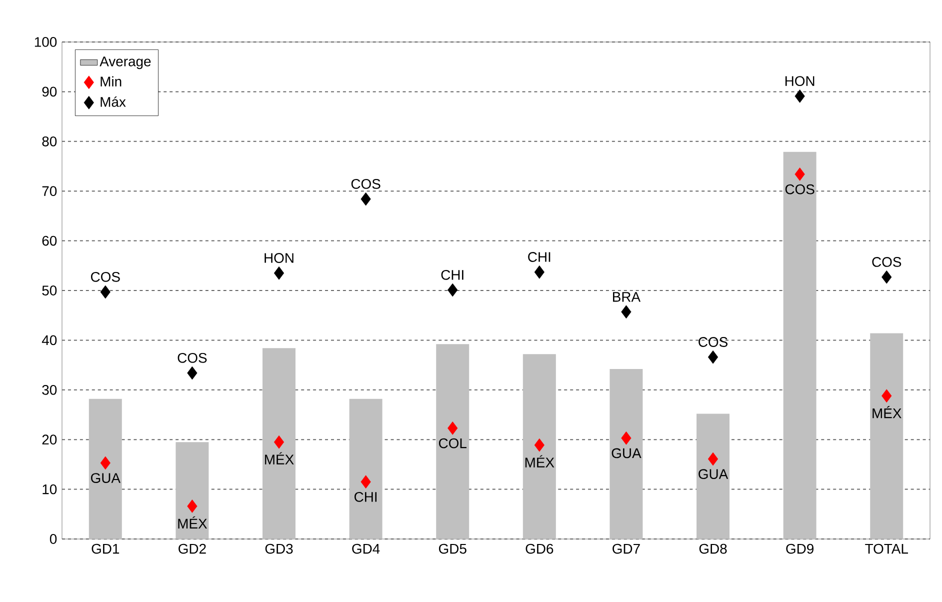 The height and width of the screenshot is (602, 942). I want to click on y-tick-label: 90, so click(49, 91).